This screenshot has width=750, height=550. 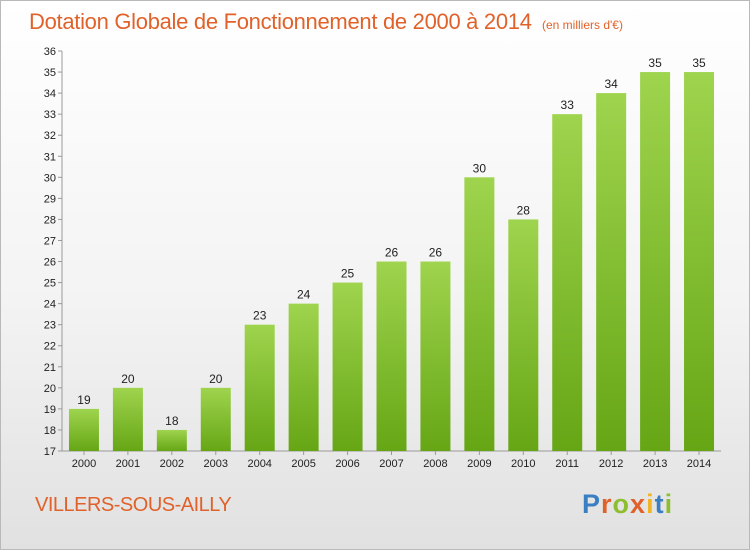 I want to click on bar-2013, so click(x=655, y=261).